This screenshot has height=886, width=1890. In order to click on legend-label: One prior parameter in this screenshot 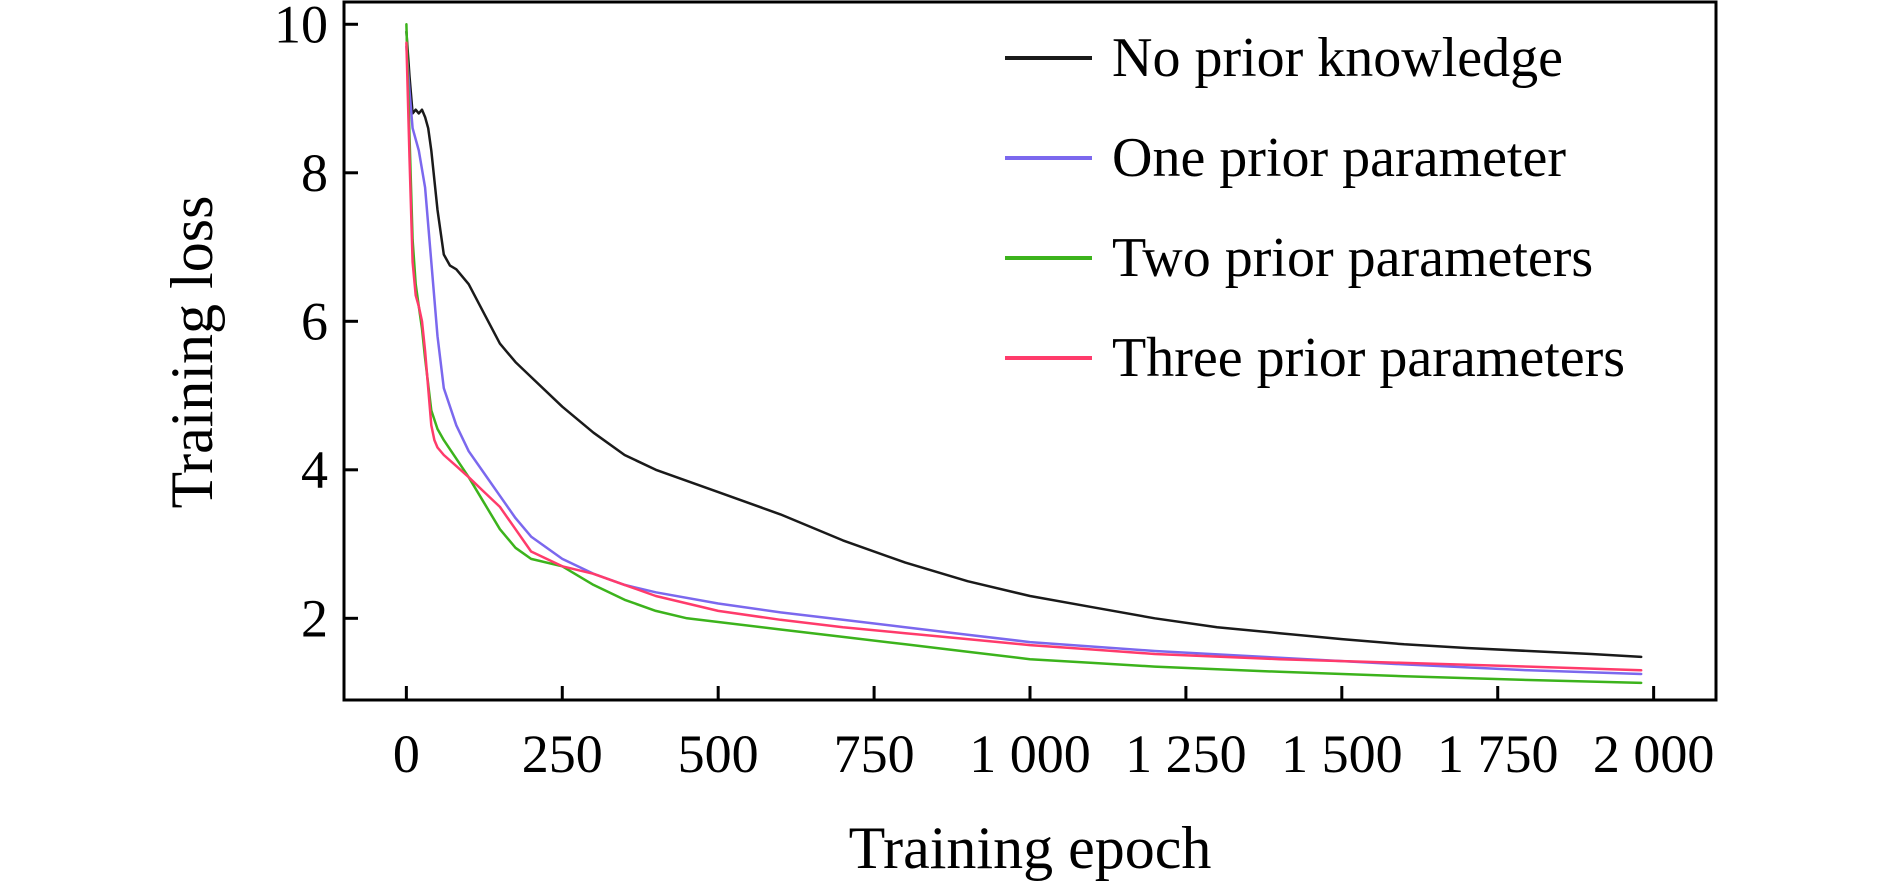, I will do `click(1339, 158)`.